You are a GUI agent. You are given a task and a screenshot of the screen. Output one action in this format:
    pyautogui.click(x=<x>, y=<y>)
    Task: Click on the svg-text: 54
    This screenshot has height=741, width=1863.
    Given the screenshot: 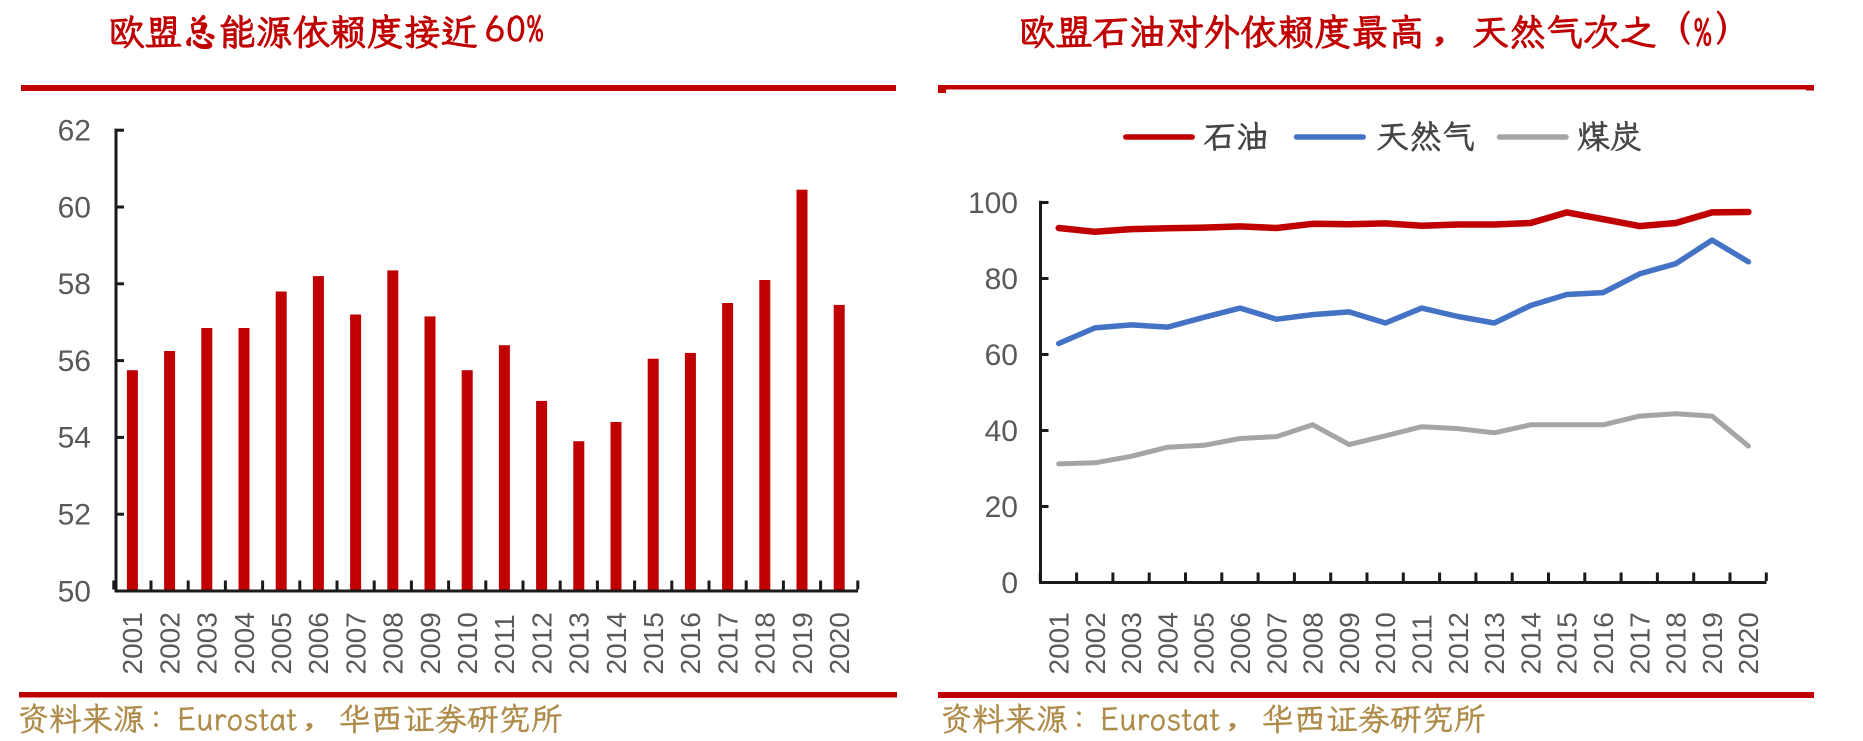 What is the action you would take?
    pyautogui.click(x=74, y=438)
    